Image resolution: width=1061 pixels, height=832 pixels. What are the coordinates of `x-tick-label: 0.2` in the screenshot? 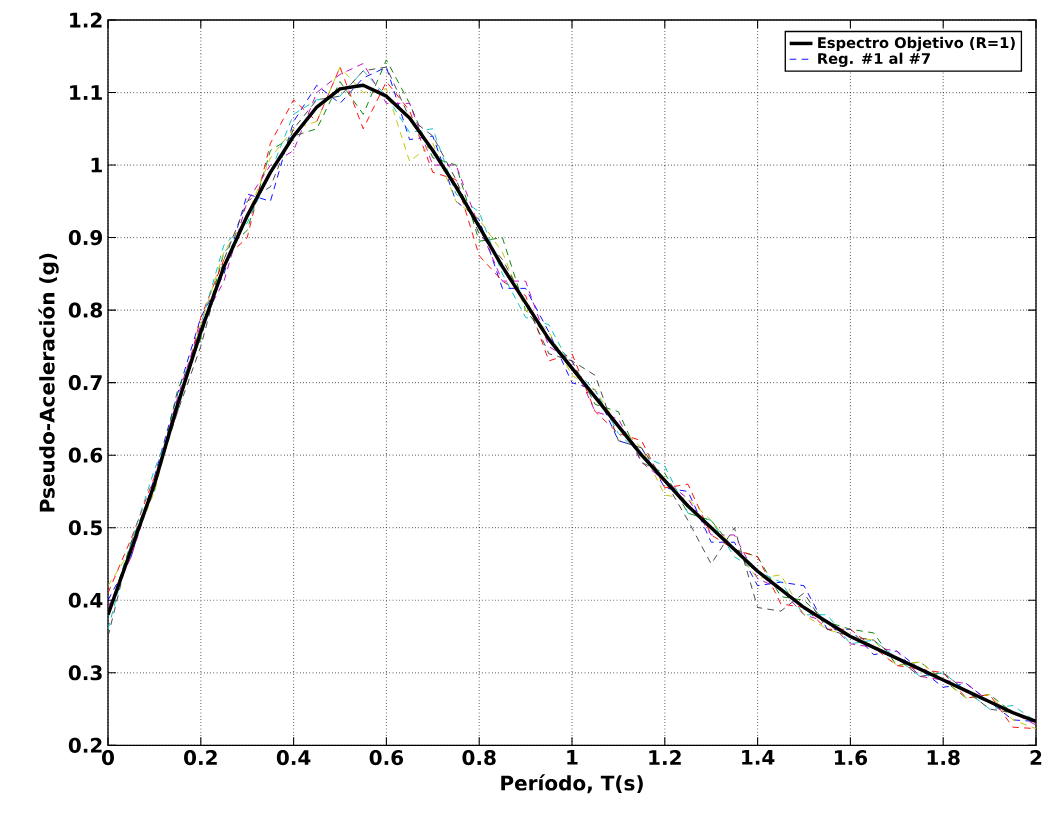 It's located at (200, 758).